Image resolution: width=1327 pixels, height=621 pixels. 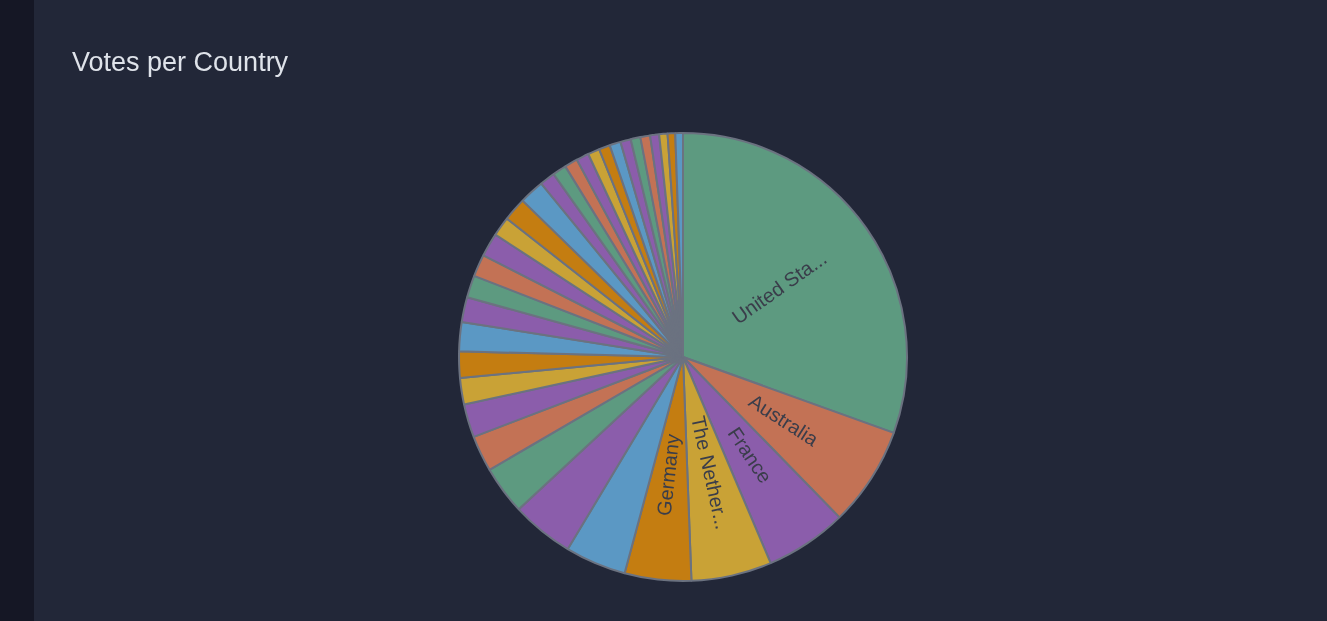 What do you see at coordinates (180, 62) in the screenshot?
I see `text: Votes per Country` at bounding box center [180, 62].